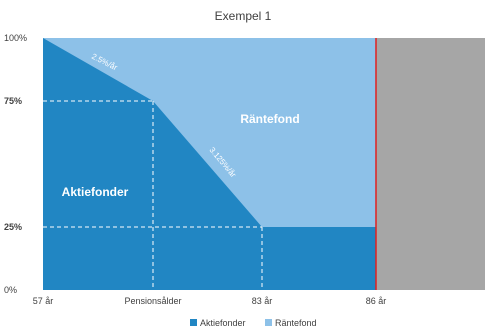 The height and width of the screenshot is (328, 485). I want to click on x-tick-label-2: 83 år, so click(262, 301).